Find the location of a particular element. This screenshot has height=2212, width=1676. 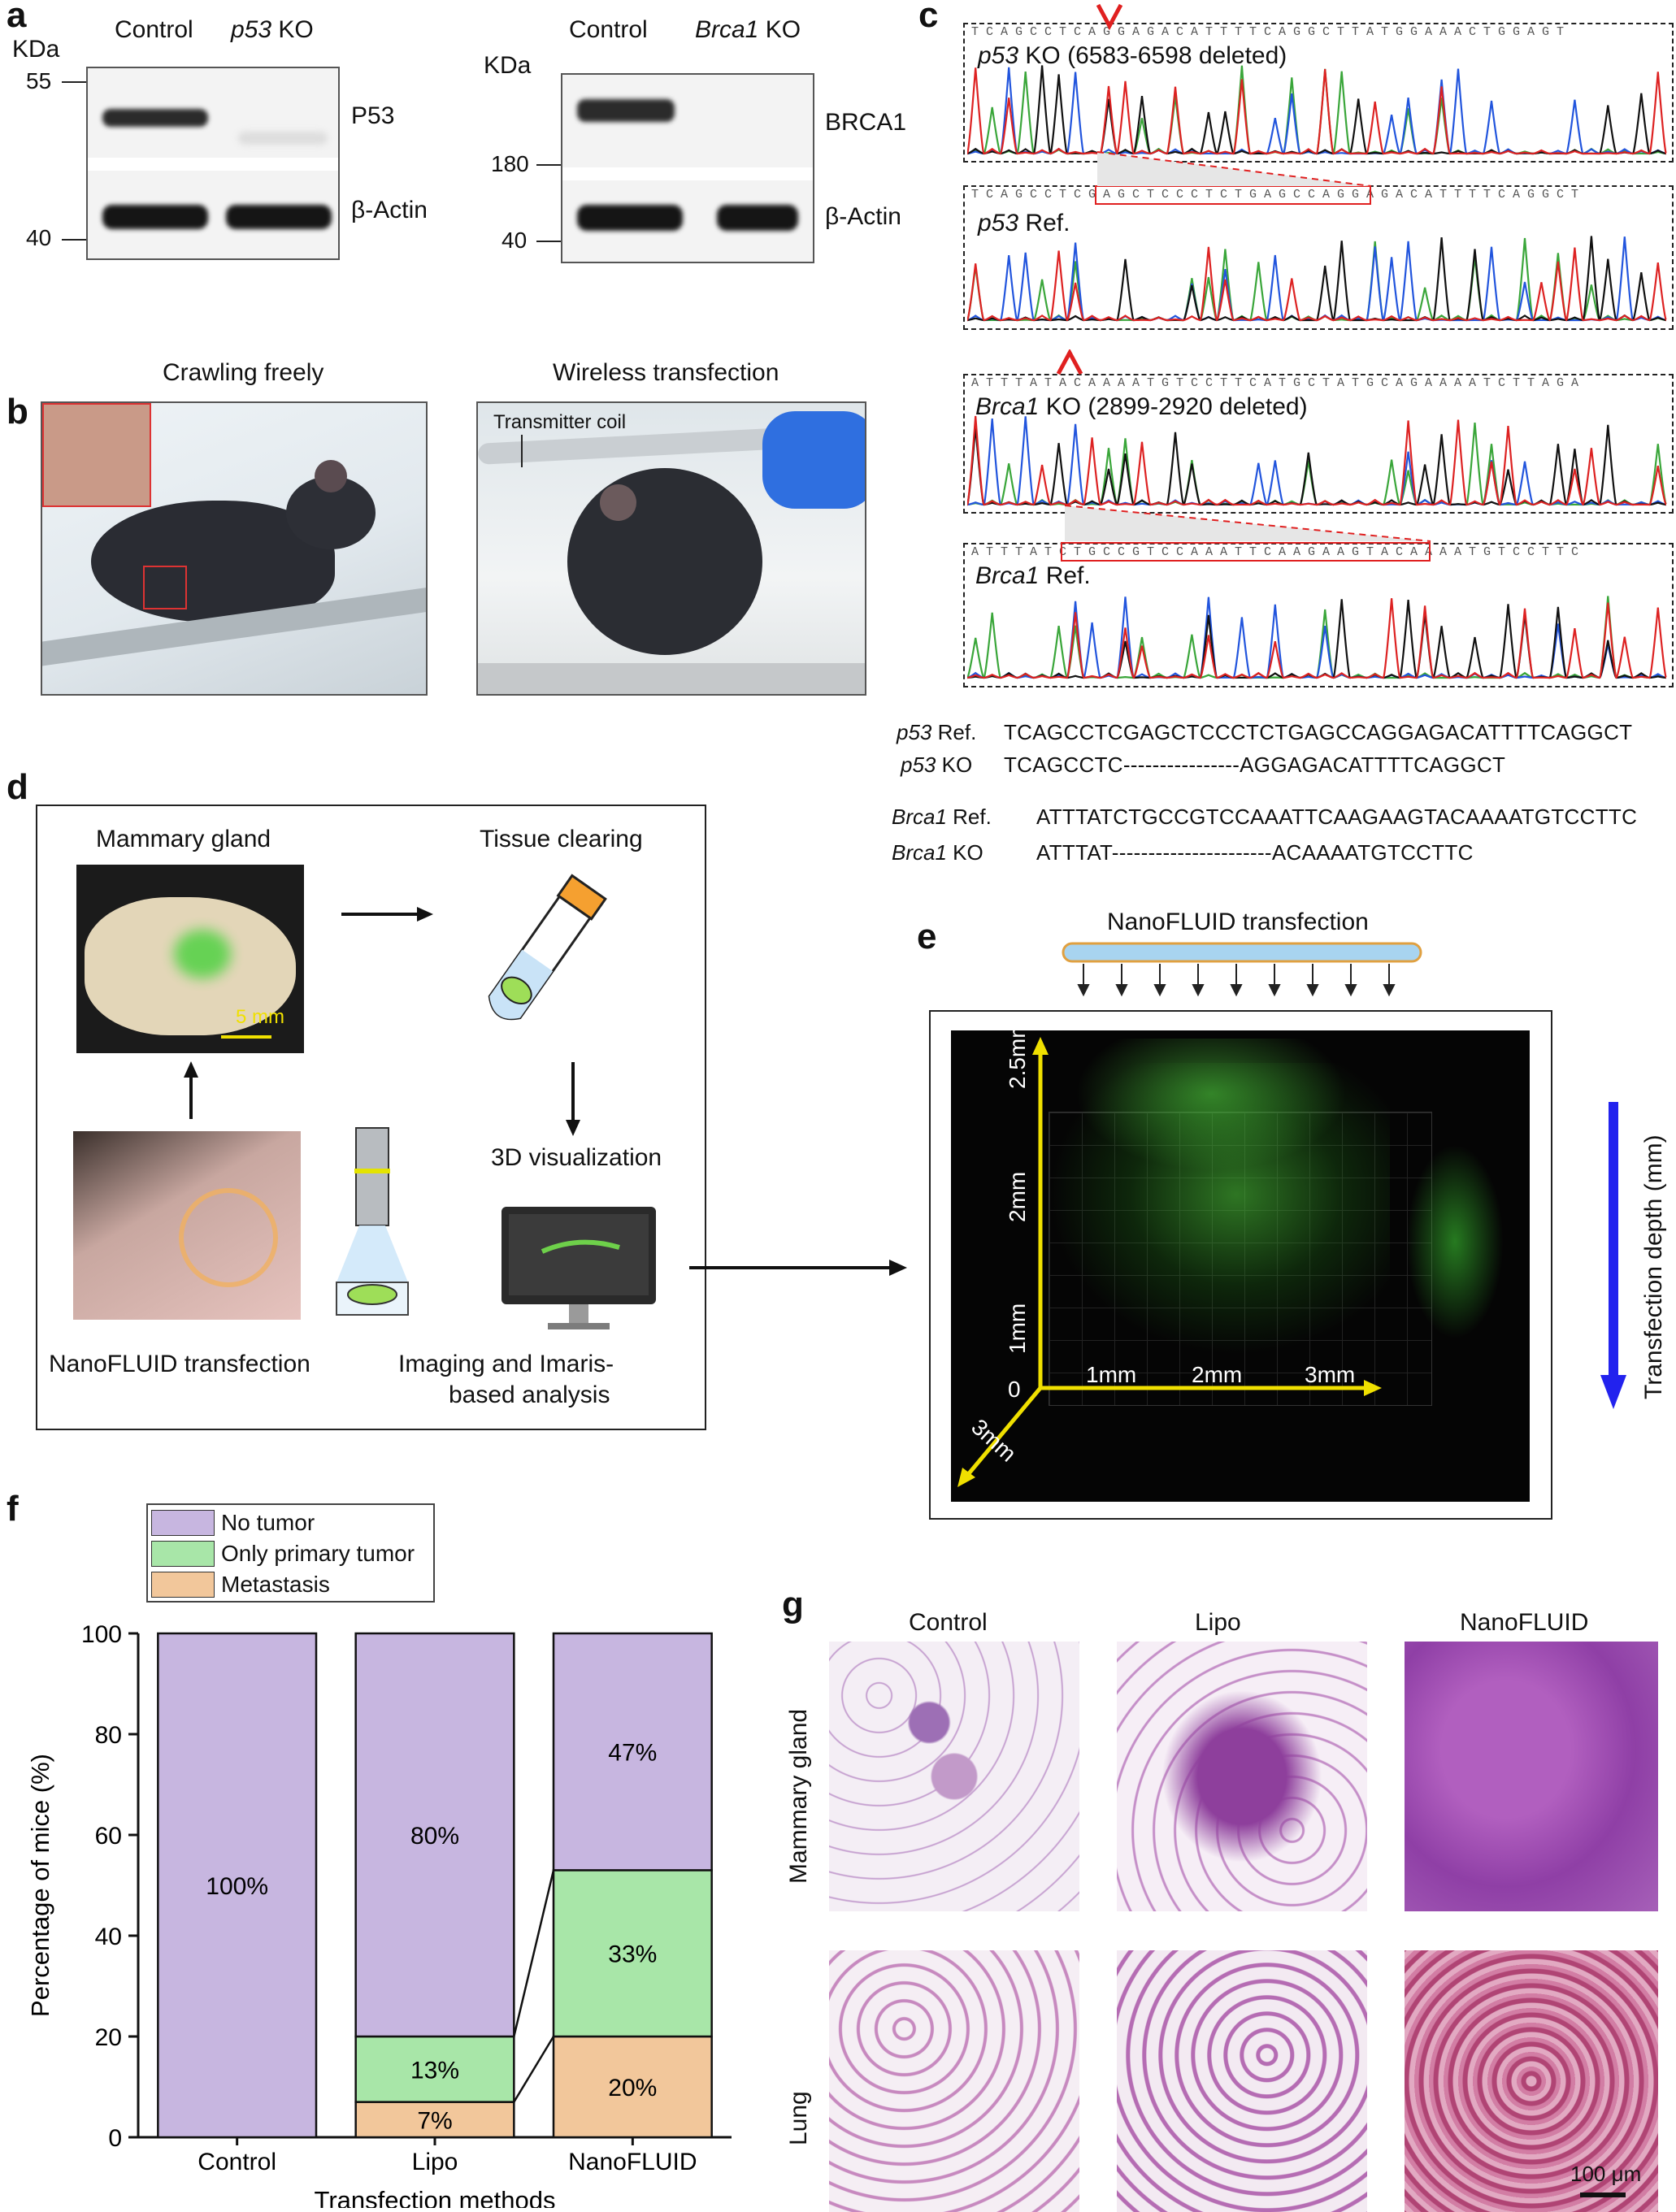

arrows-row is located at coordinates (1236, 981).